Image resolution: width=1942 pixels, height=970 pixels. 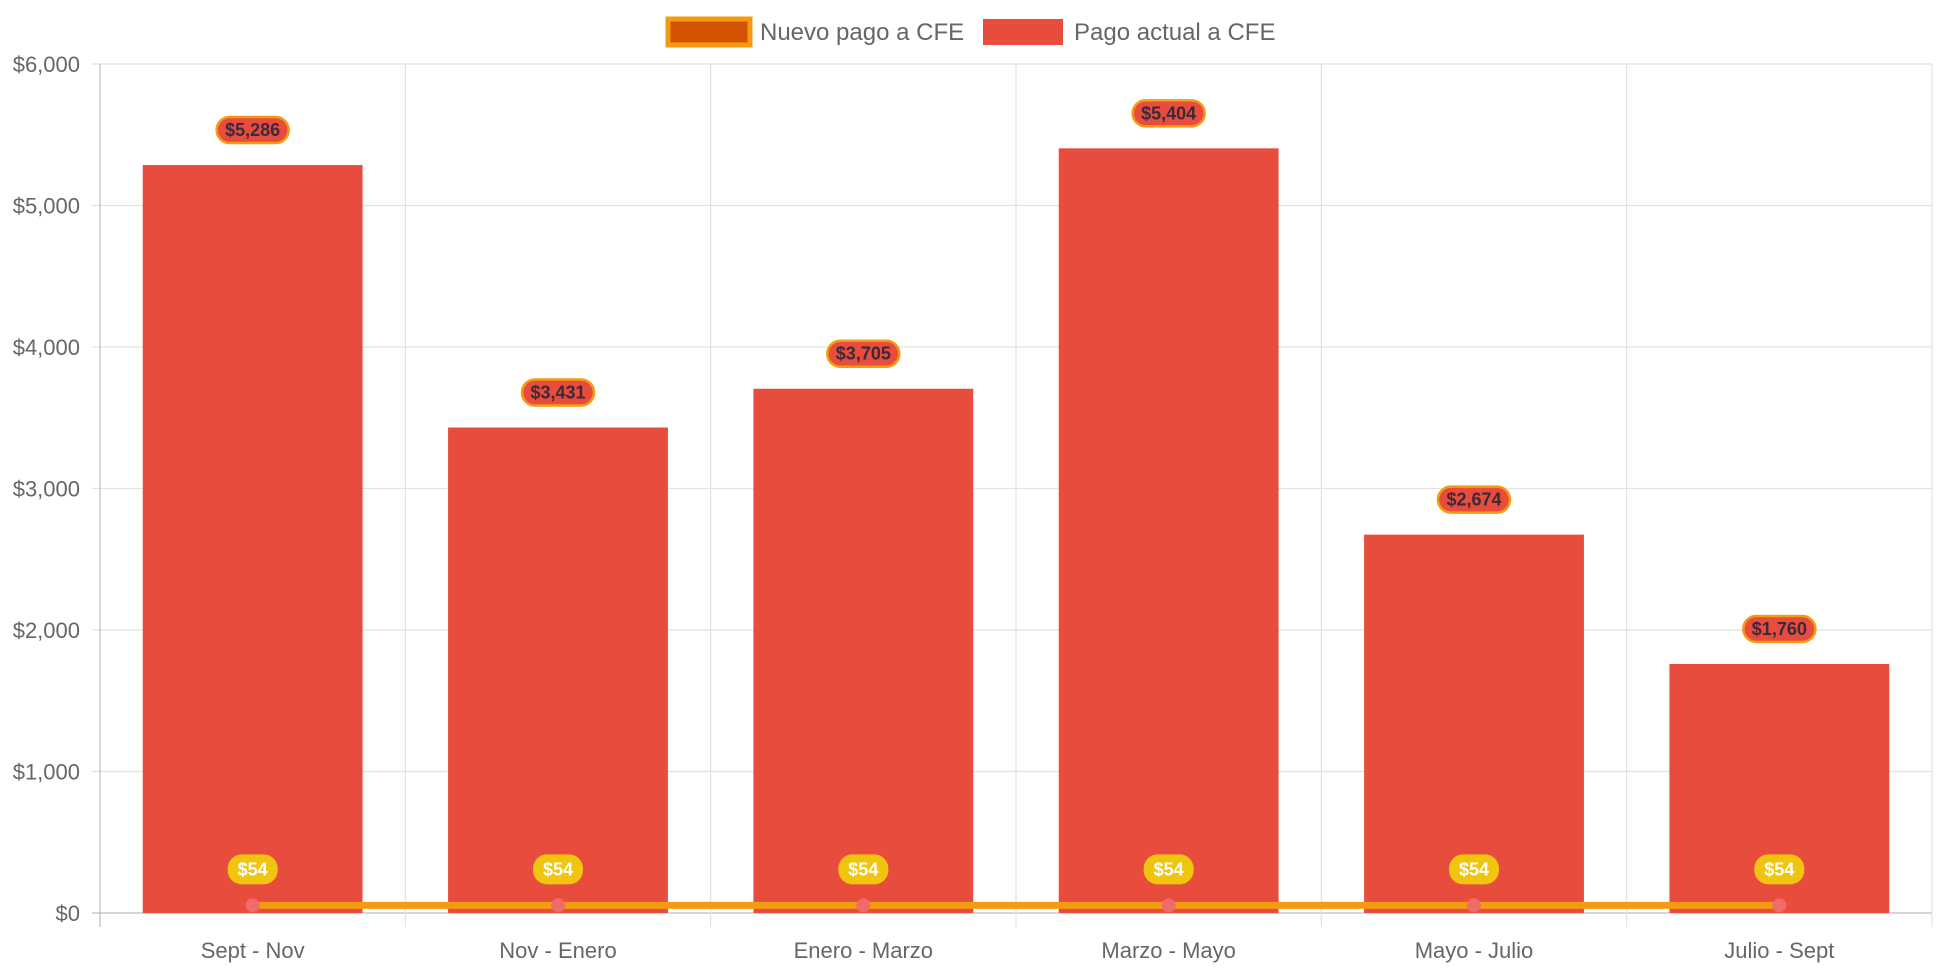 I want to click on legend: Nuevo pago a CFE Pago actual a CFE, so click(x=970, y=32).